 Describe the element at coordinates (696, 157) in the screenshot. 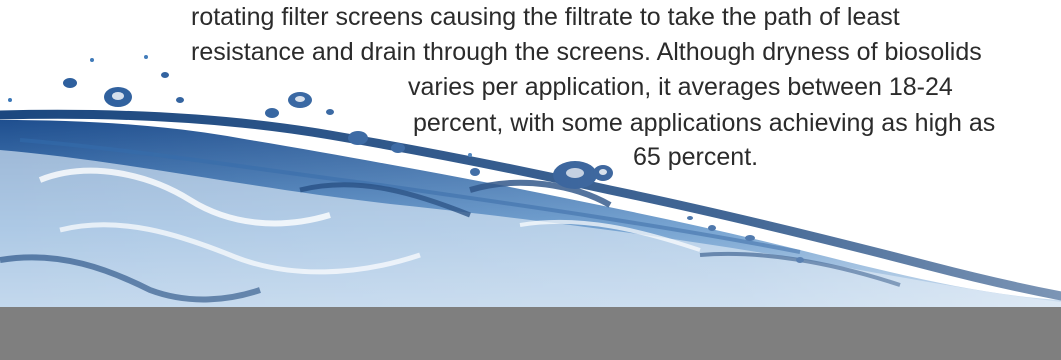

I see `paragraph-line: 65 percent.` at that location.